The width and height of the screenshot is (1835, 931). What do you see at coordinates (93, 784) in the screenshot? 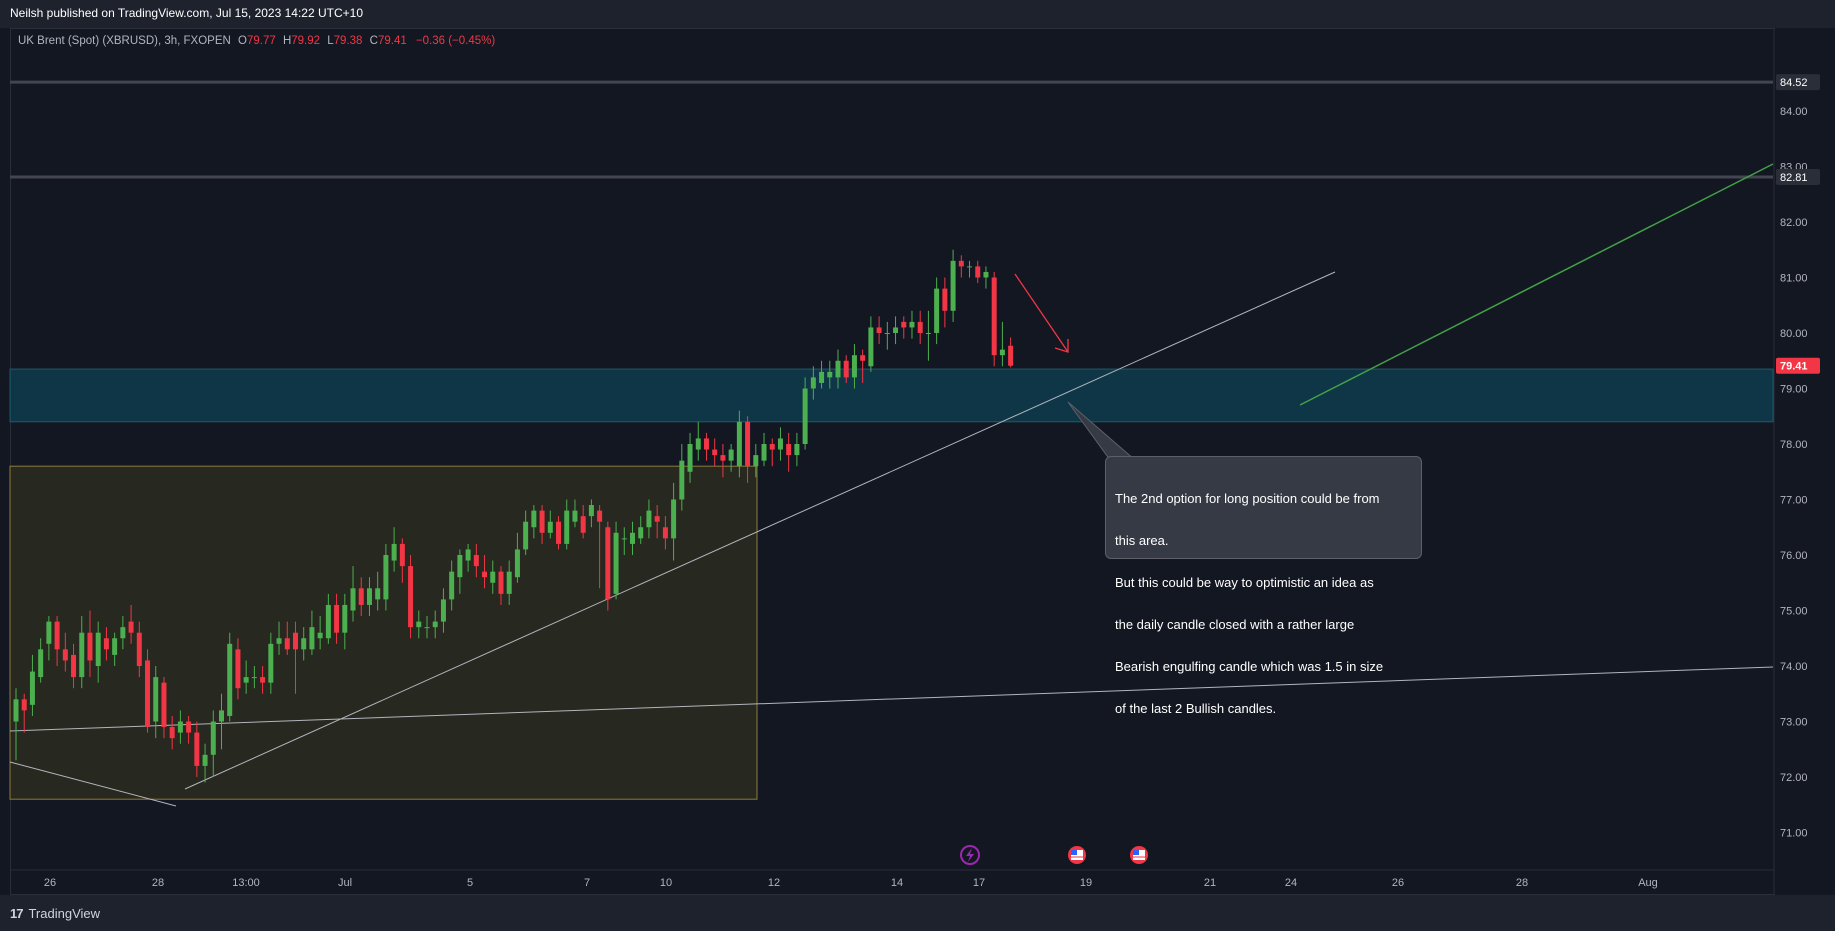
I see `trendline-descending` at bounding box center [93, 784].